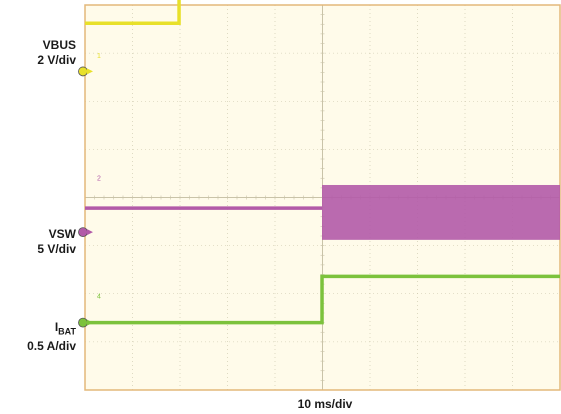 This screenshot has width=561, height=414. Describe the element at coordinates (51, 346) in the screenshot. I see `ibat-scale: 0.5 A/div` at that location.